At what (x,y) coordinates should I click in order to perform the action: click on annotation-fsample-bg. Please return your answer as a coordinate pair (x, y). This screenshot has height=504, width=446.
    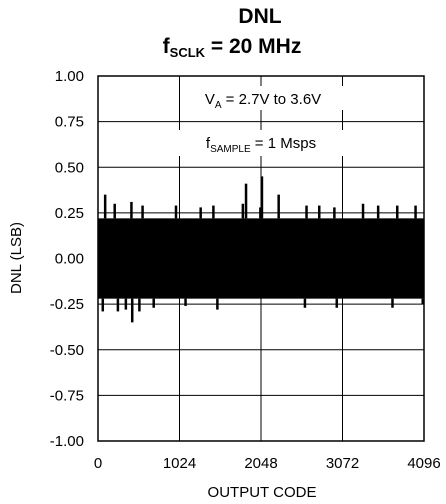
    Looking at the image, I should click on (261, 143).